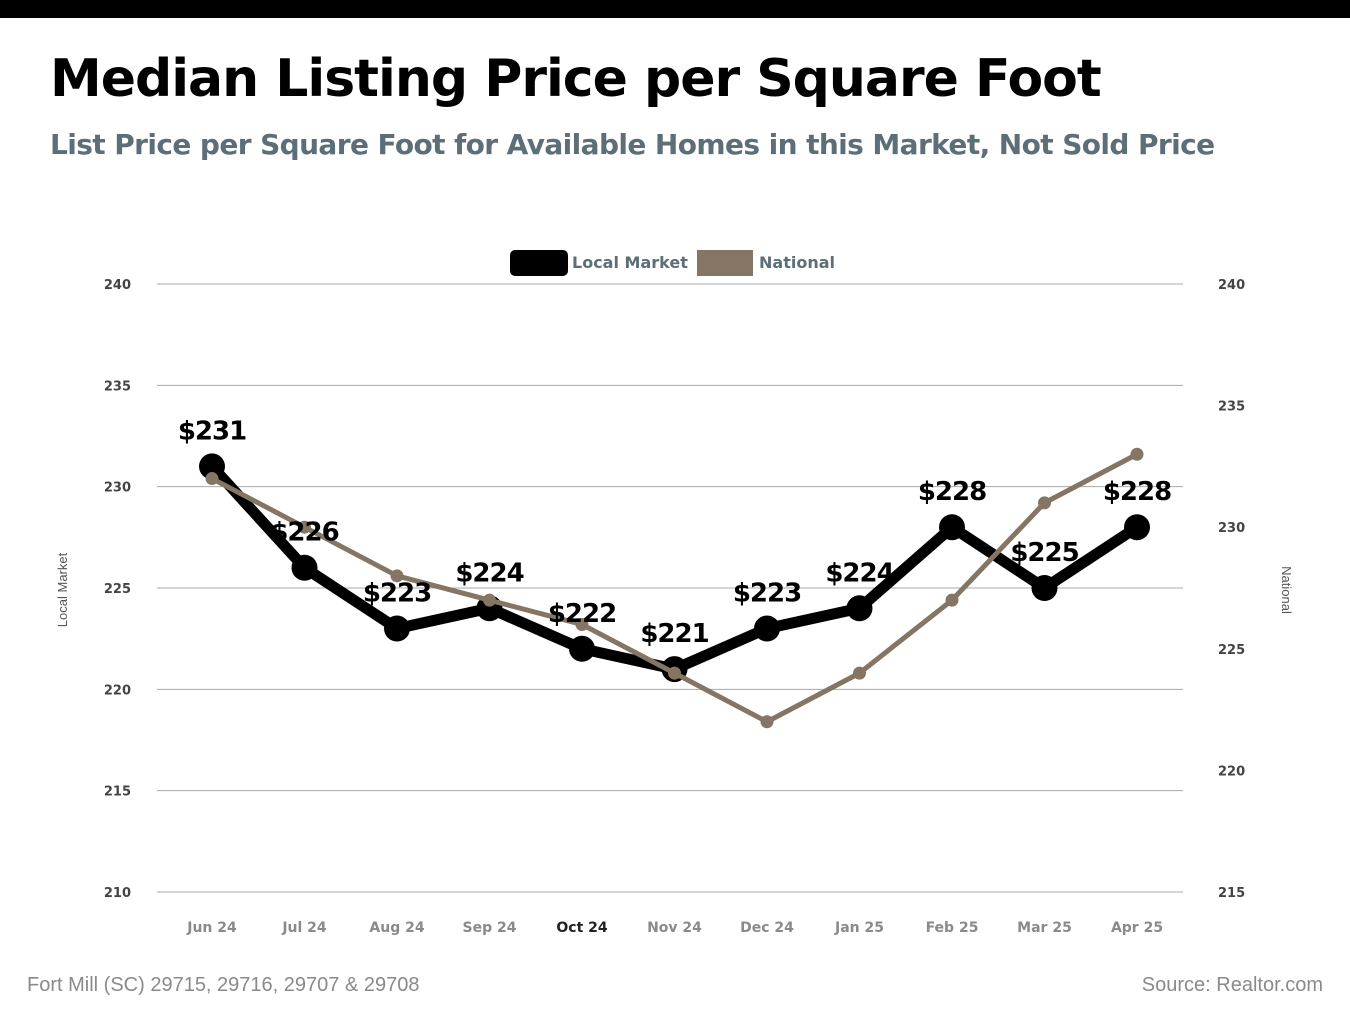 This screenshot has height=1012, width=1350. What do you see at coordinates (767, 928) in the screenshot?
I see `x-tick-label: Dec 24` at bounding box center [767, 928].